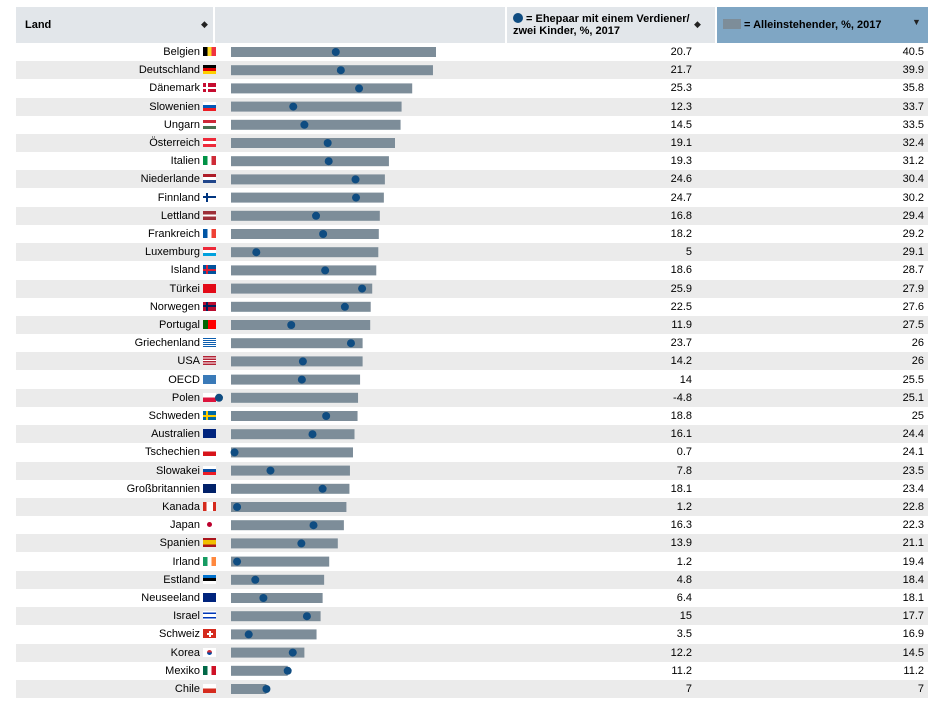 The image size is (944, 716). I want to click on married-value: 7, so click(688, 689).